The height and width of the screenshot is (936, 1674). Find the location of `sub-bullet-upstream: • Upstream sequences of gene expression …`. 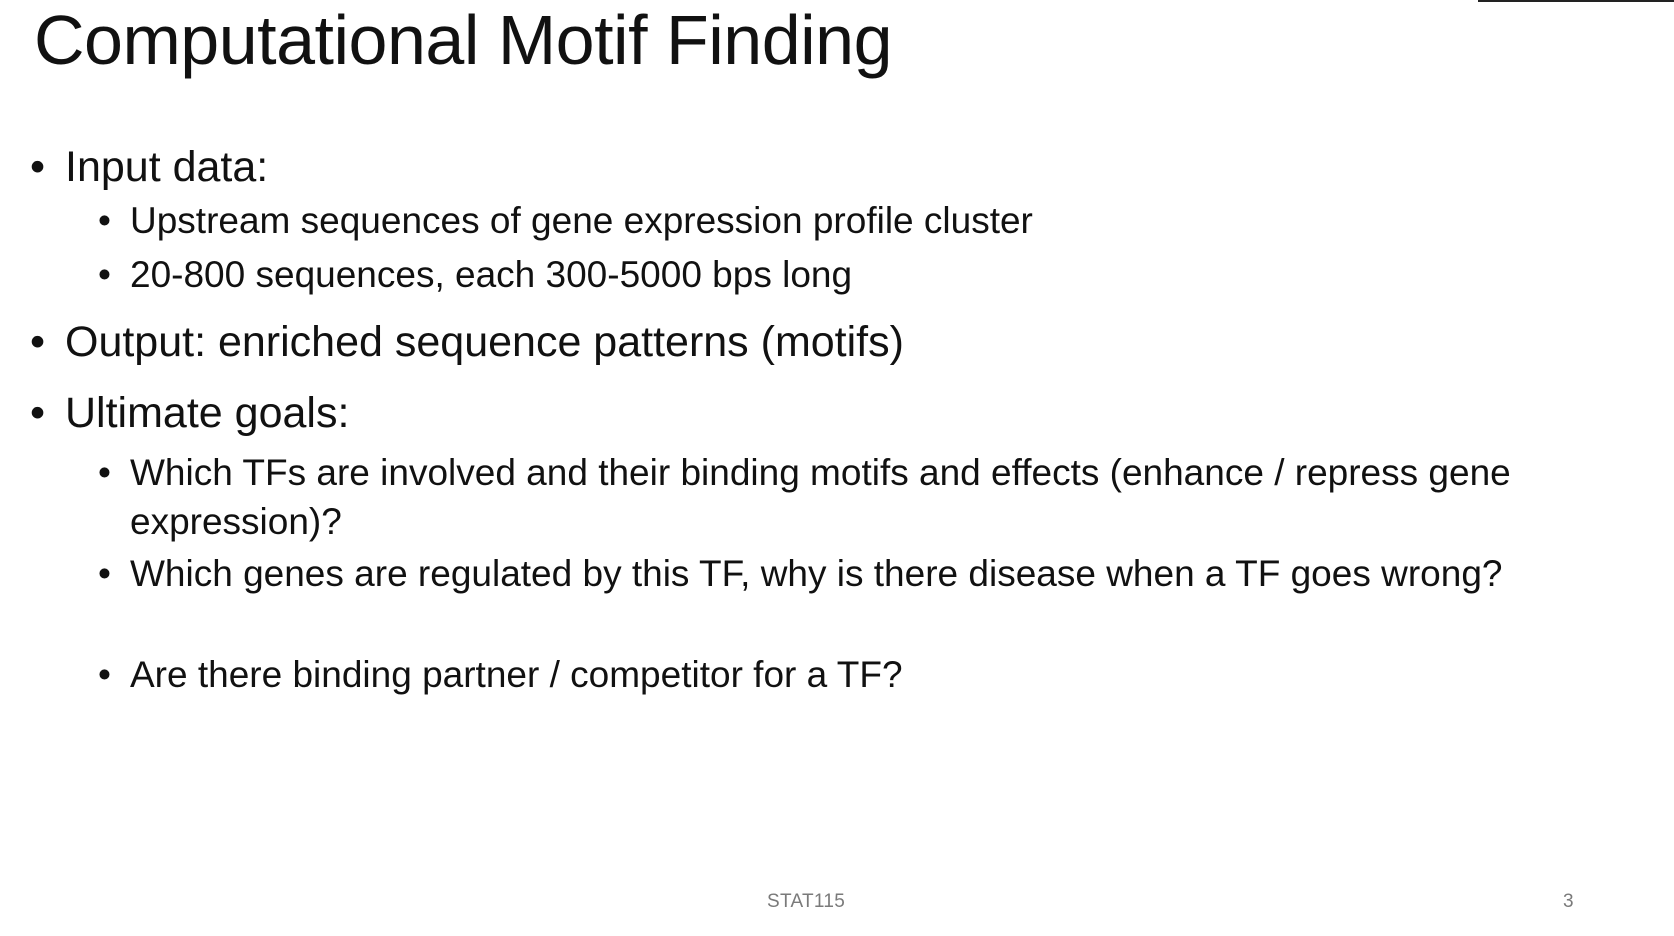

sub-bullet-upstream: • Upstream sequences of gene expression … is located at coordinates (849, 220).